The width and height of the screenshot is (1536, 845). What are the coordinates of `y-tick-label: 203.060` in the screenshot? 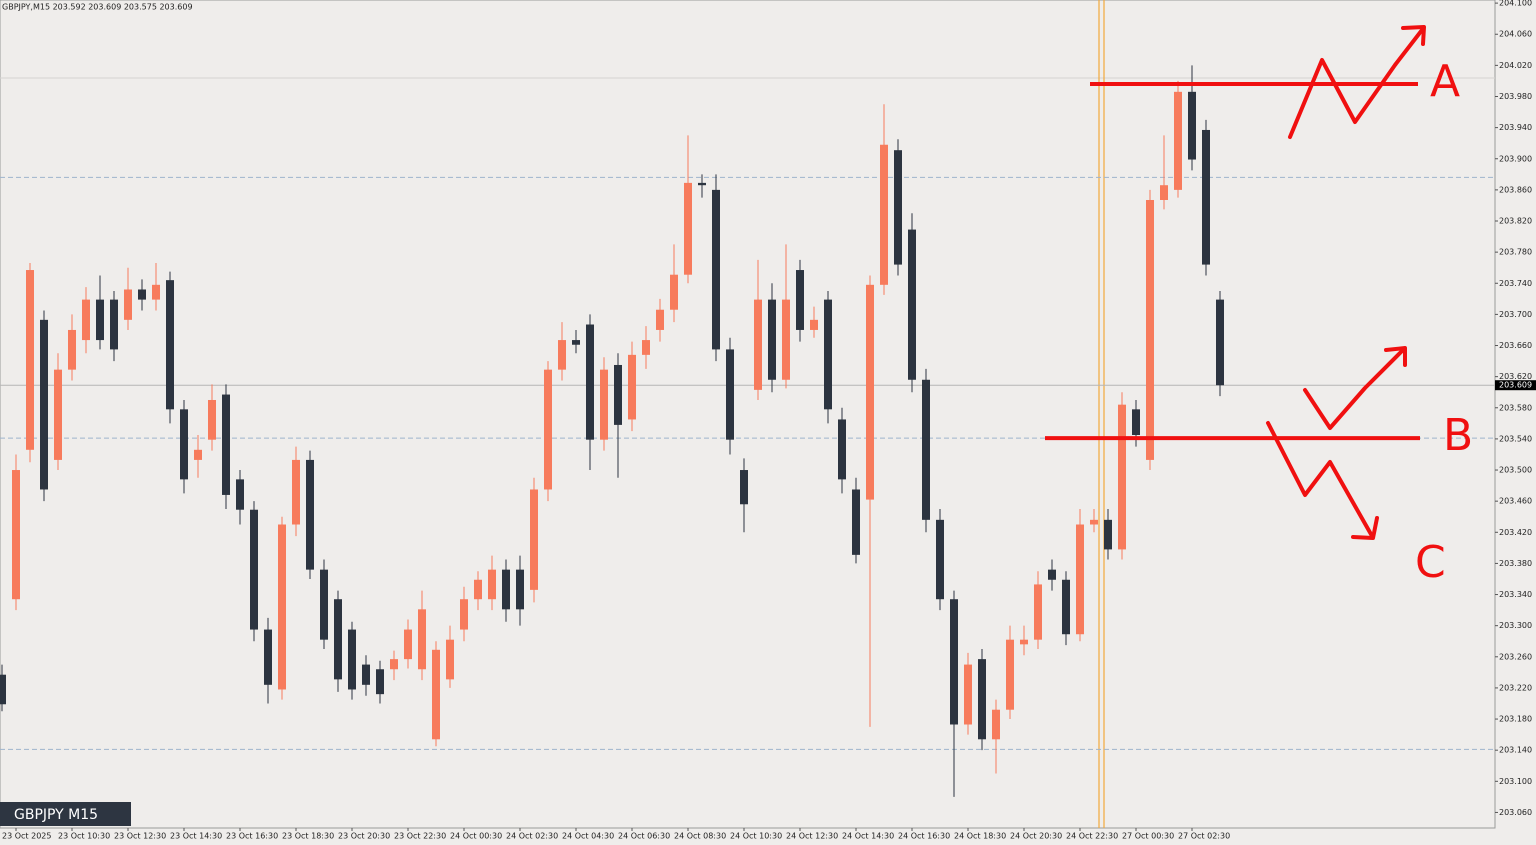 It's located at (1515, 812).